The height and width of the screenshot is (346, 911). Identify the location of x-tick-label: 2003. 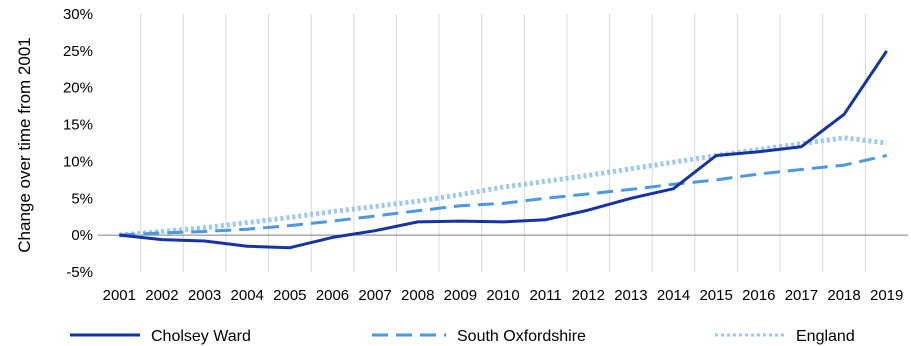
(204, 295).